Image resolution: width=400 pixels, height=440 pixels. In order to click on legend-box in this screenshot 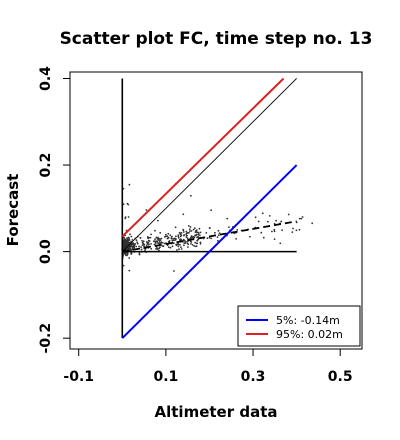, I will do `click(299, 326)`.